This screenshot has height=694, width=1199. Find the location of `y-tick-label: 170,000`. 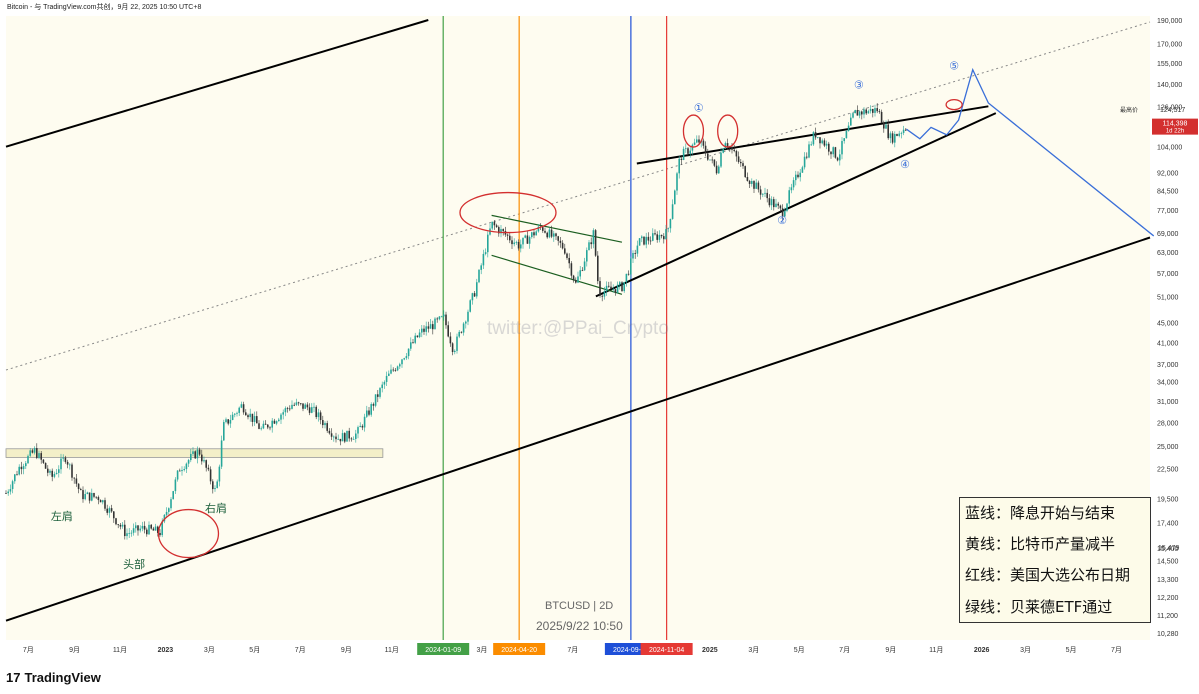

y-tick-label: 170,000 is located at coordinates (1169, 44).